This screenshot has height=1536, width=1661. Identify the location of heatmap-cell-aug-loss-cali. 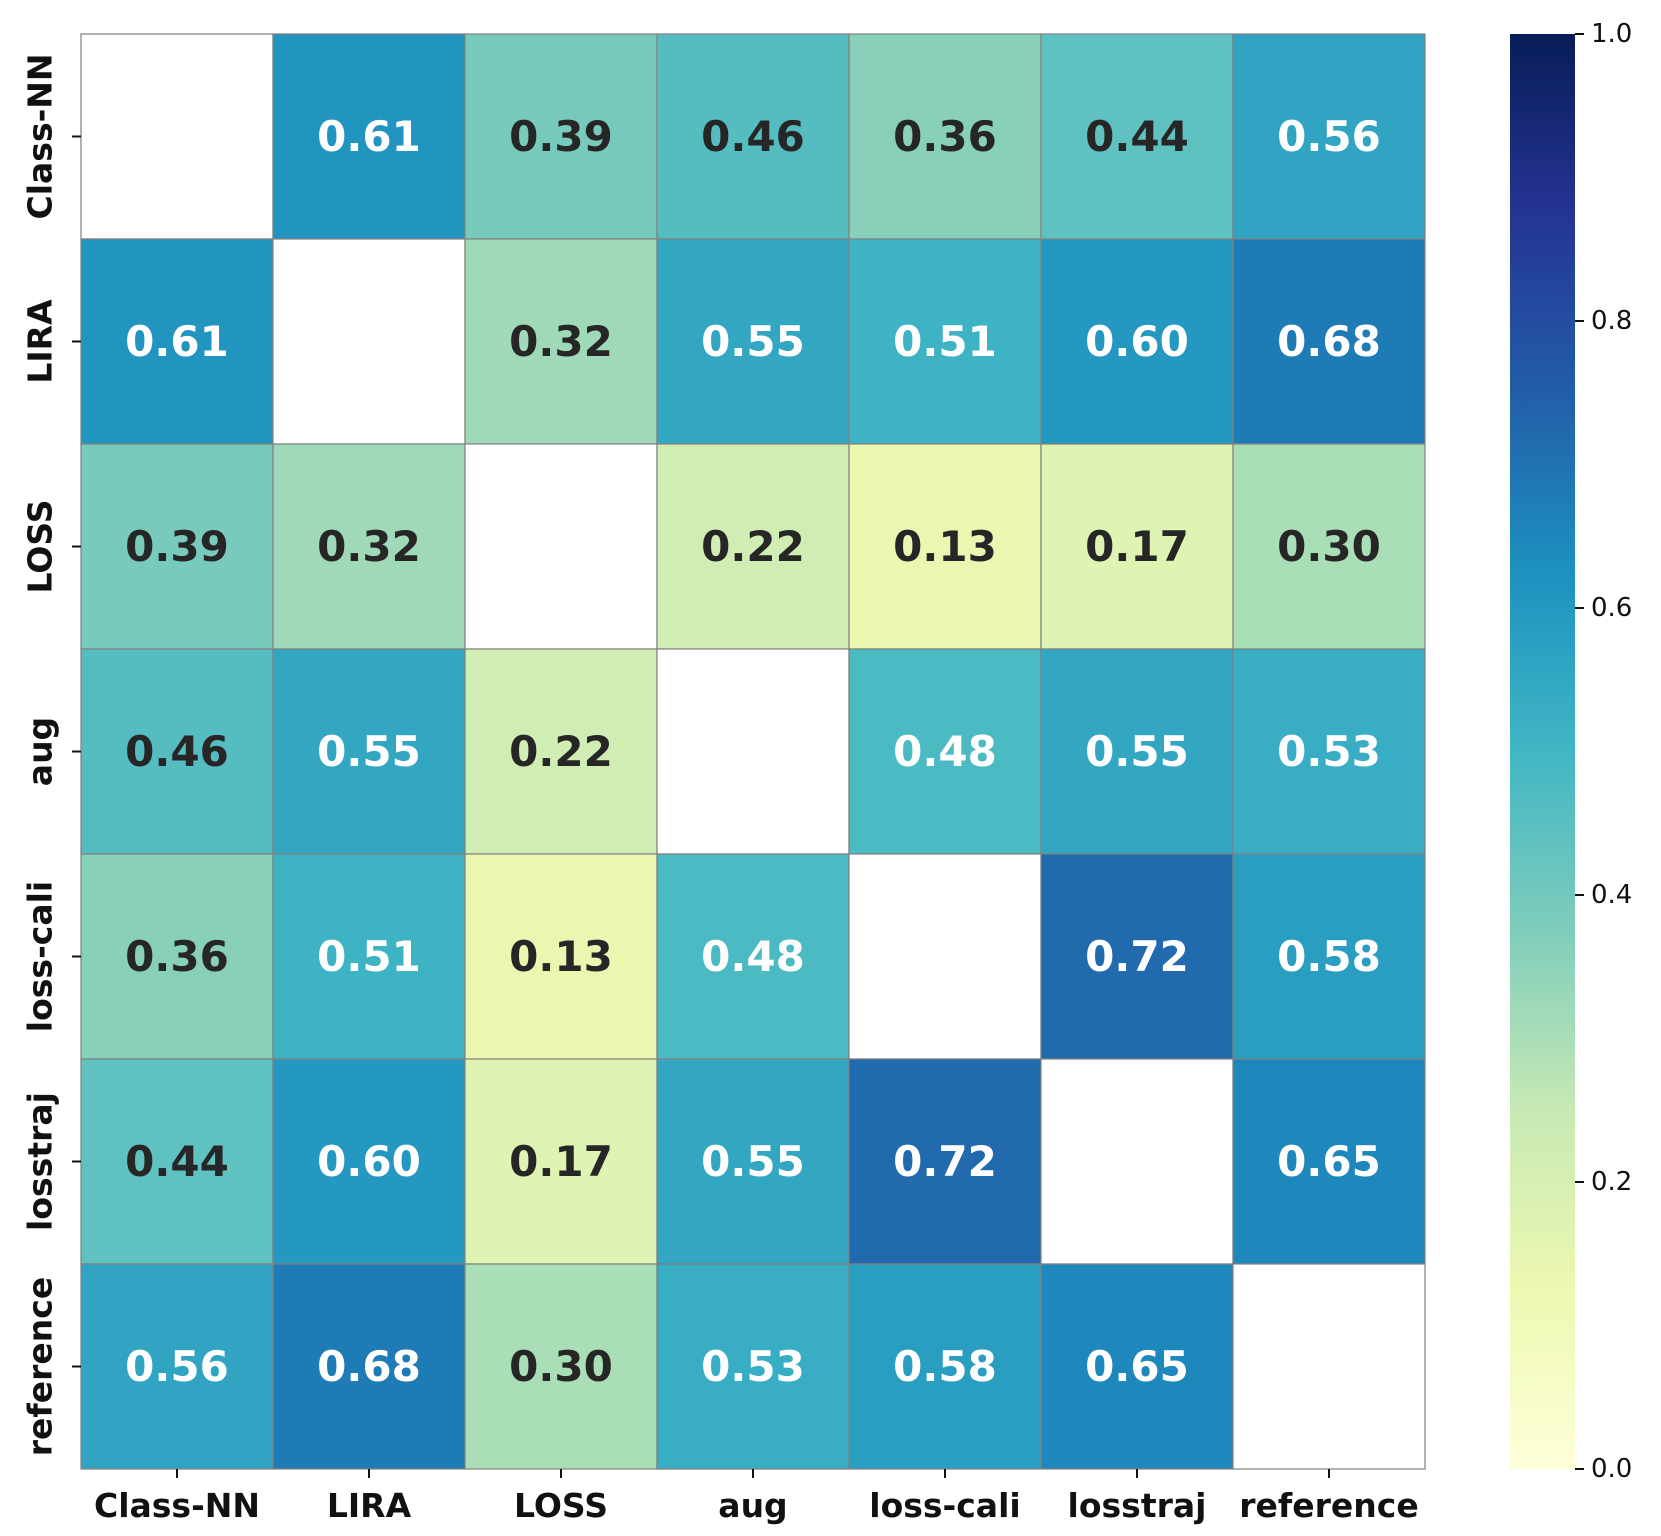
(945, 751).